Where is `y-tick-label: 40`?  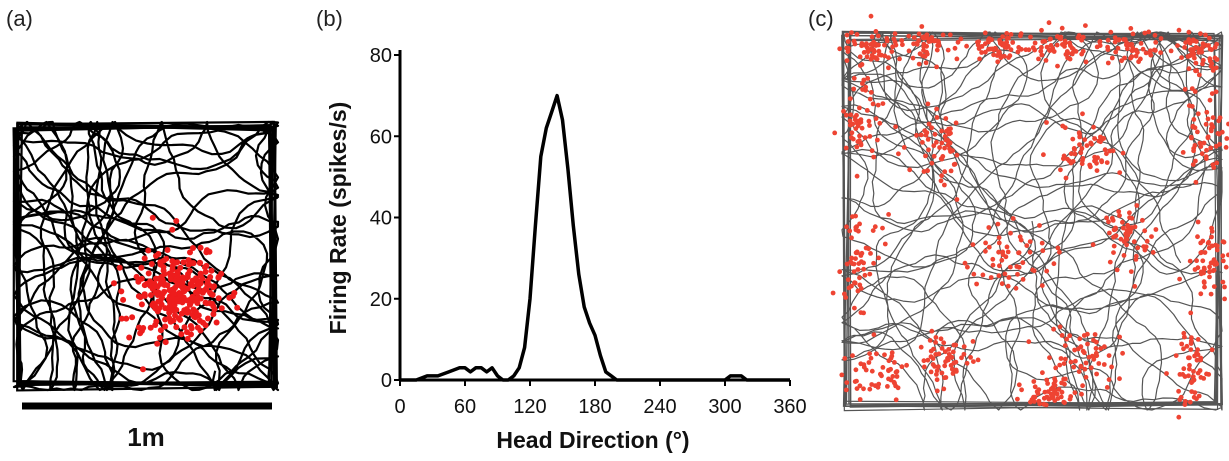 y-tick-label: 40 is located at coordinates (381, 219).